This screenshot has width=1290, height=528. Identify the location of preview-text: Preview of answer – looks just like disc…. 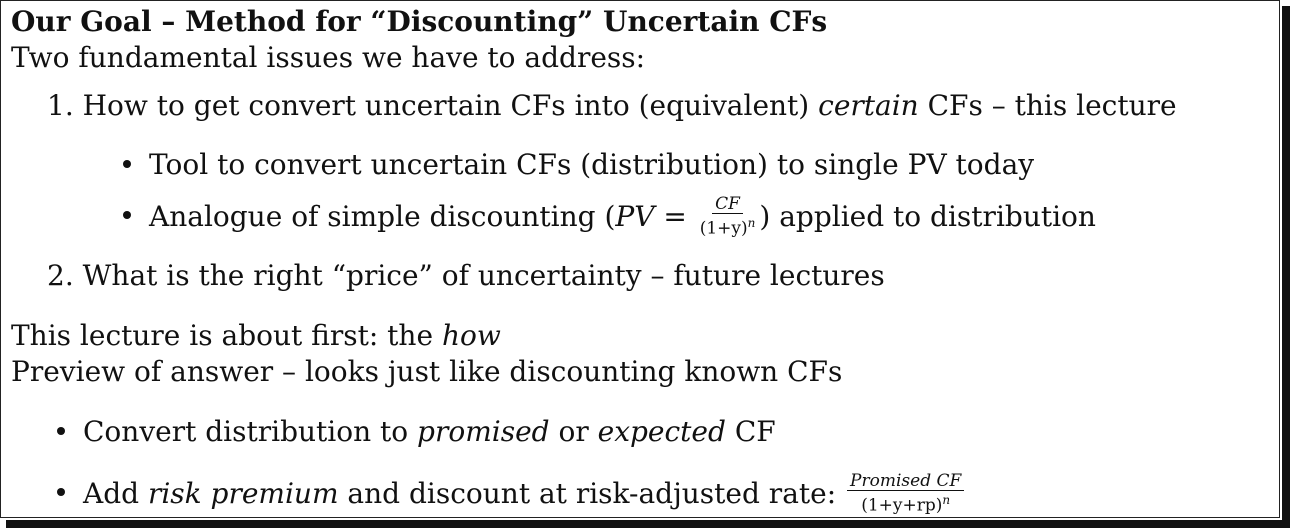
(427, 371).